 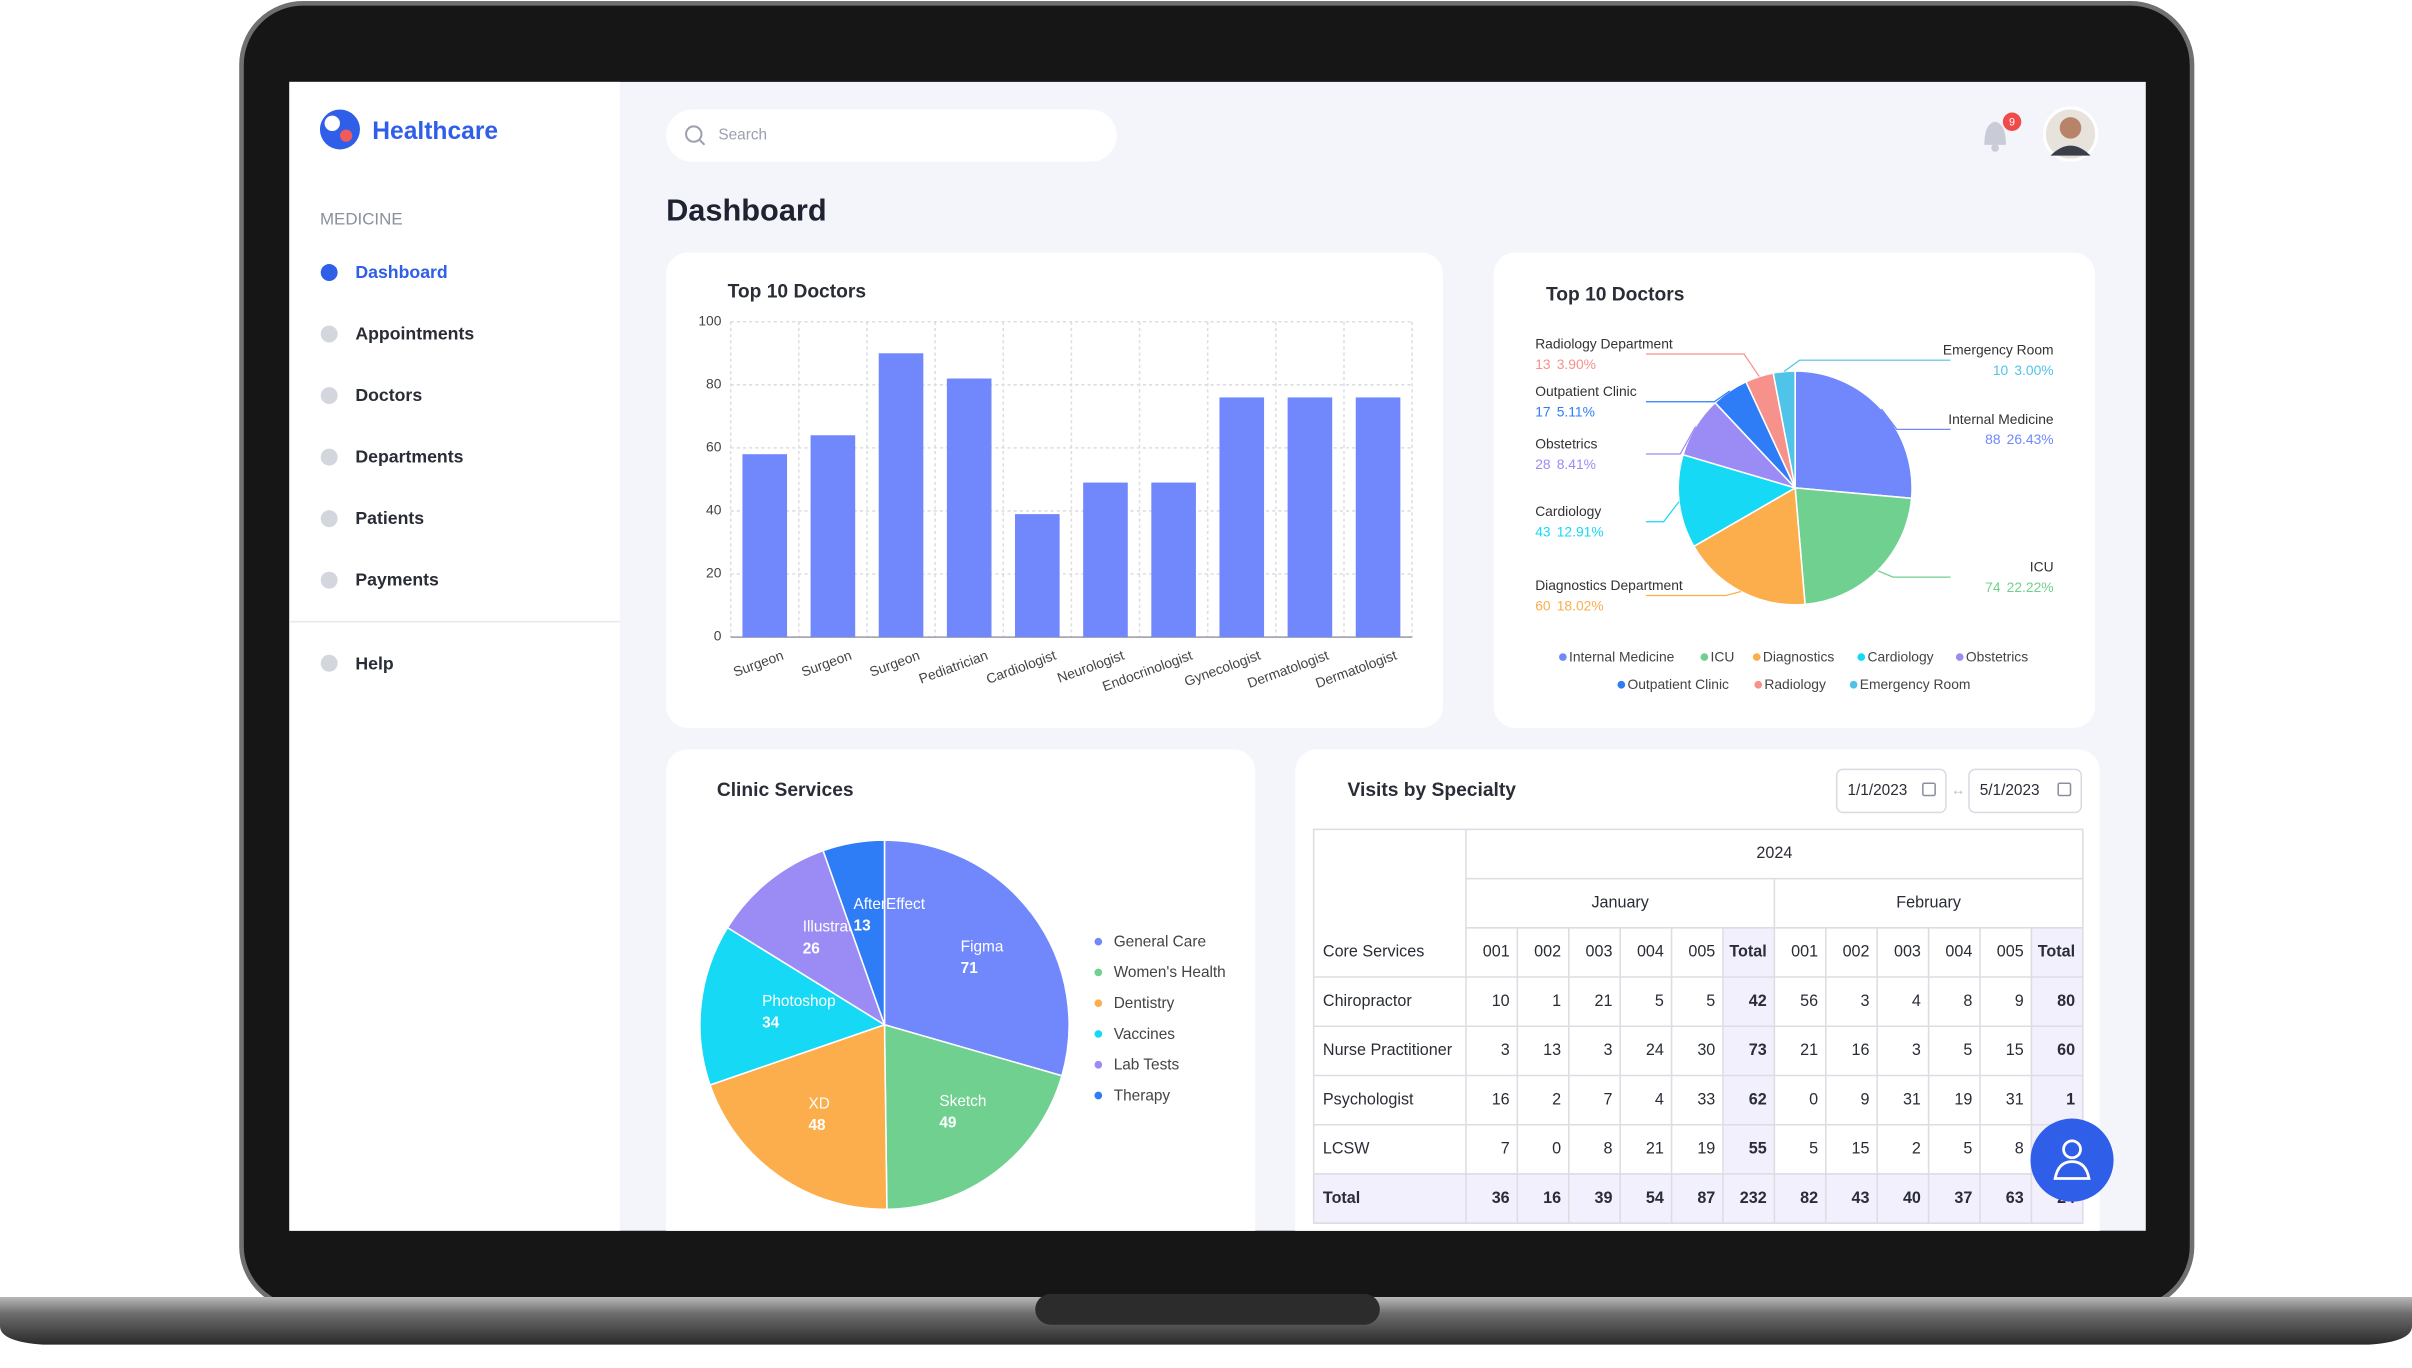 I want to click on table-cell: 7, so click(x=1608, y=1099).